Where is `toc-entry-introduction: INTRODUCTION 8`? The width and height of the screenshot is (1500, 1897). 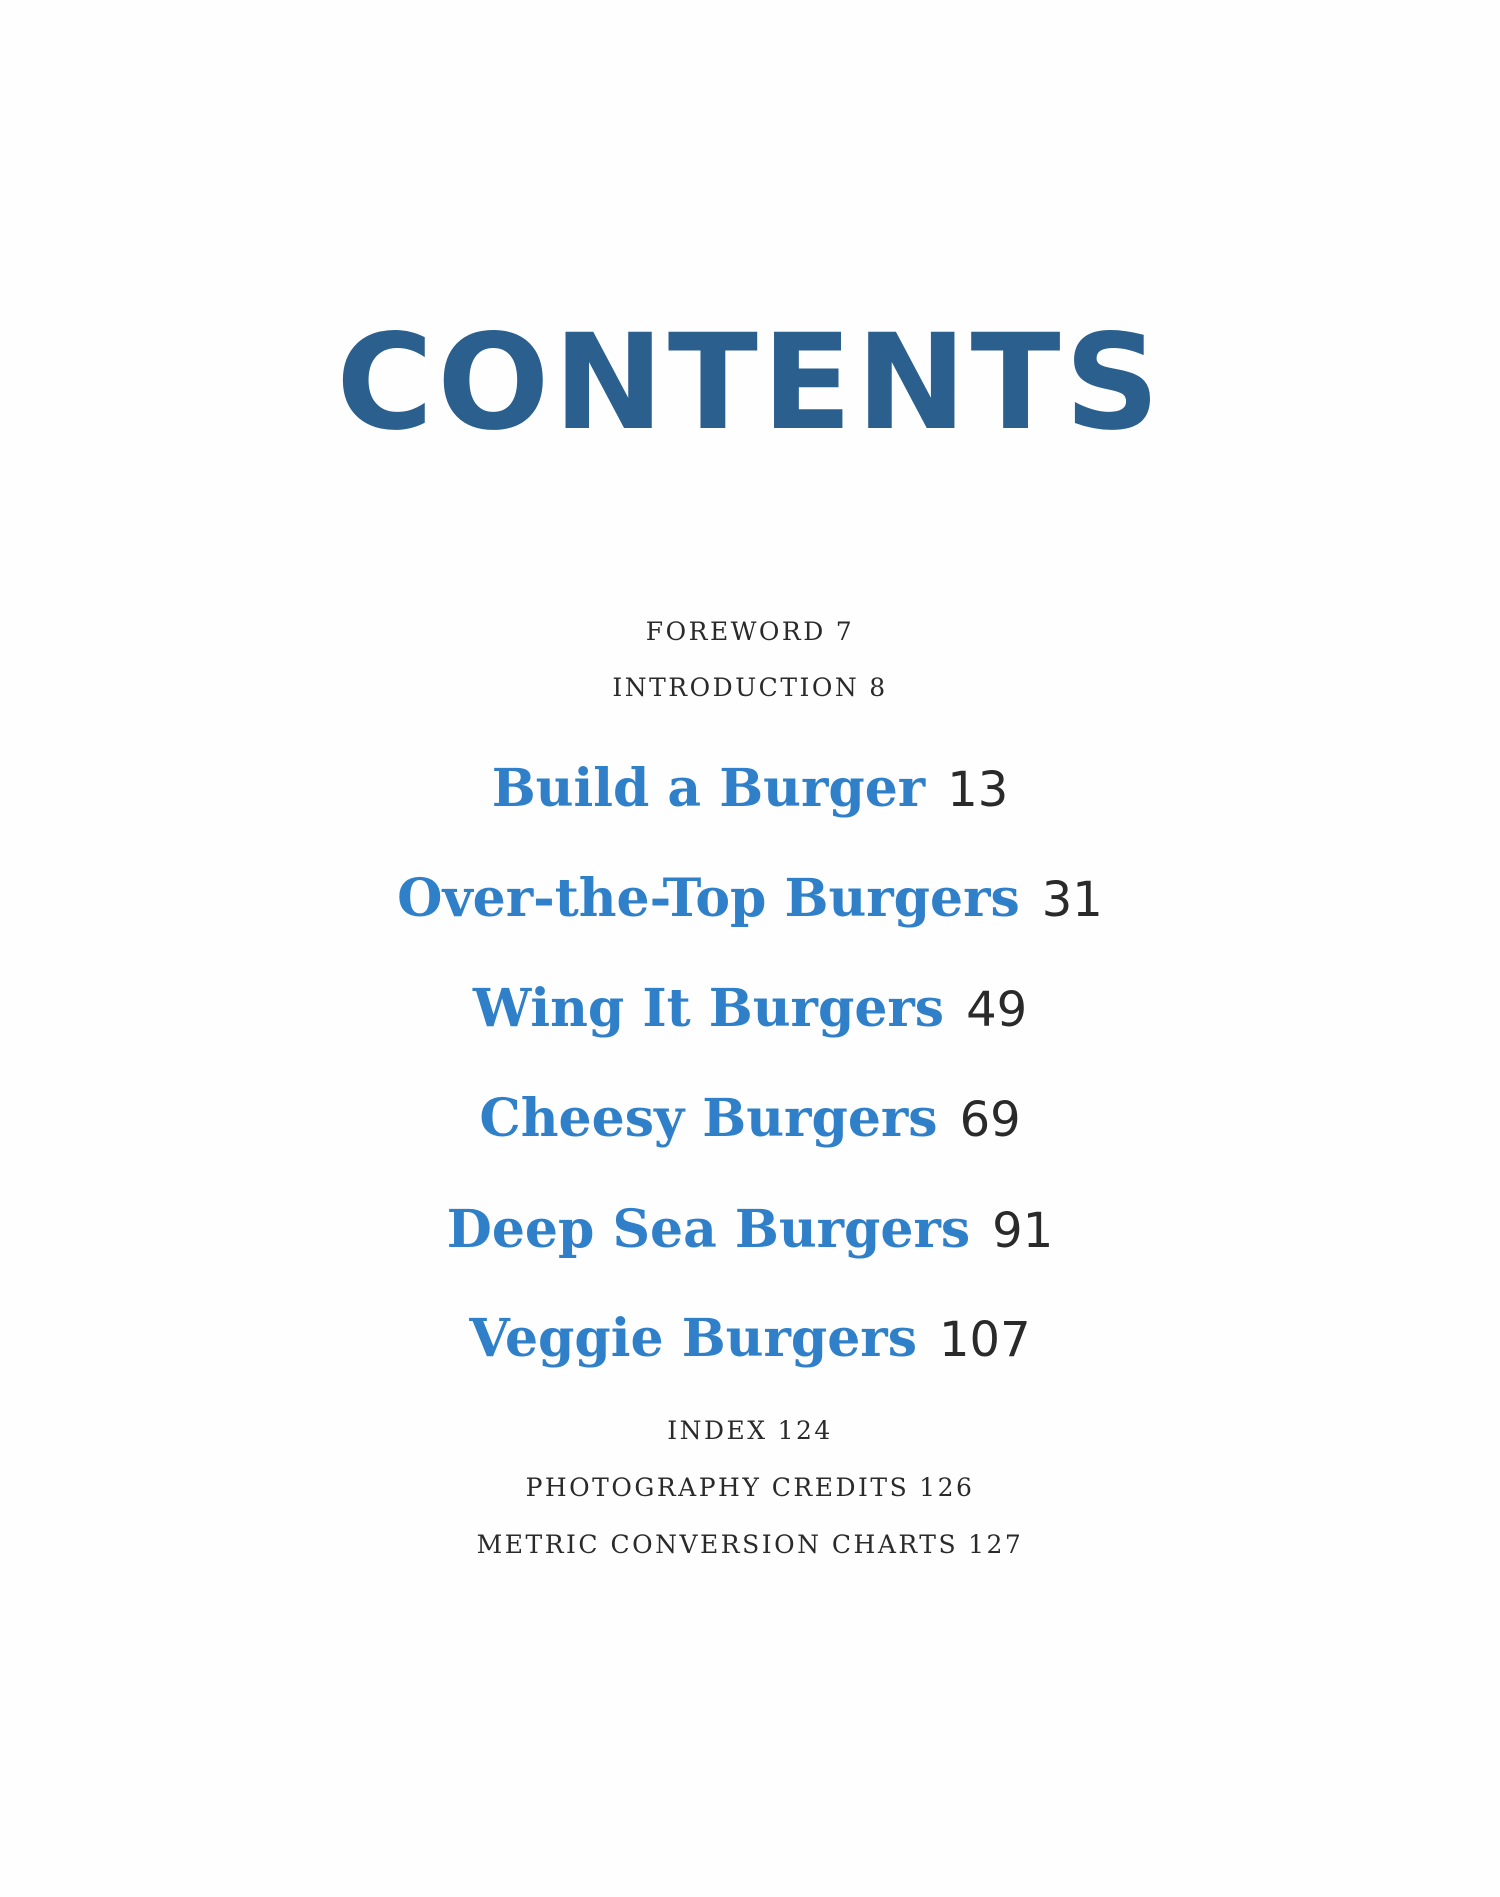 toc-entry-introduction: INTRODUCTION 8 is located at coordinates (750, 688).